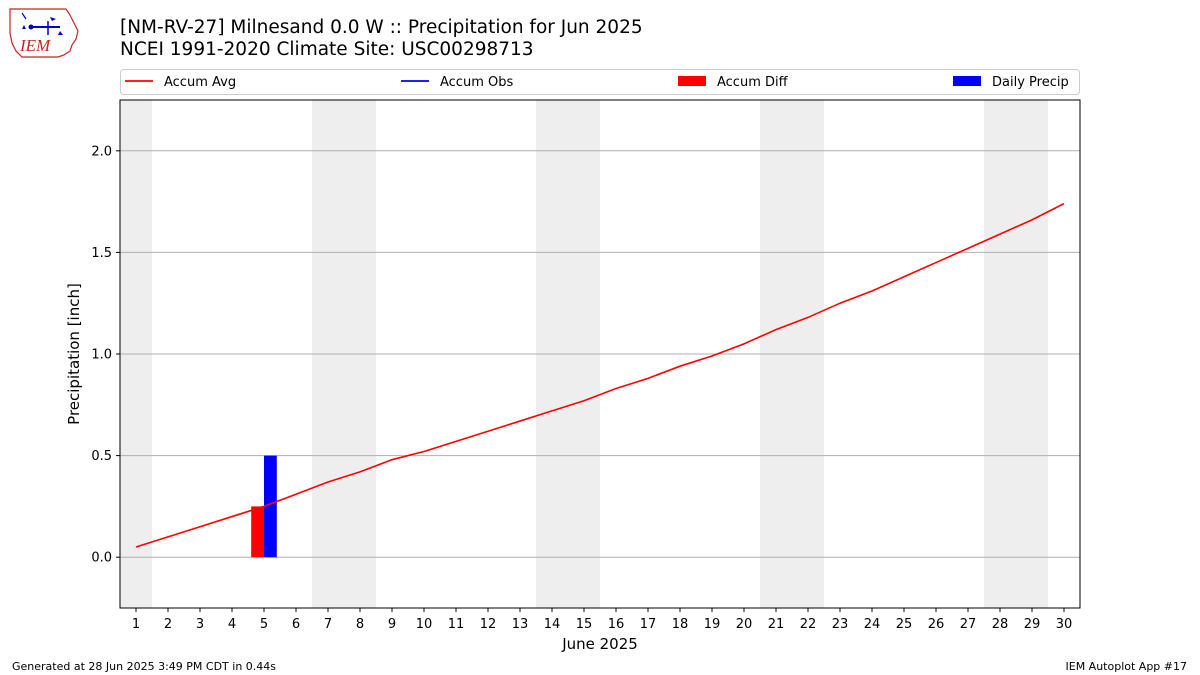  Describe the element at coordinates (200, 82) in the screenshot. I see `legend-label-accum-avg: Accum Avg` at that location.